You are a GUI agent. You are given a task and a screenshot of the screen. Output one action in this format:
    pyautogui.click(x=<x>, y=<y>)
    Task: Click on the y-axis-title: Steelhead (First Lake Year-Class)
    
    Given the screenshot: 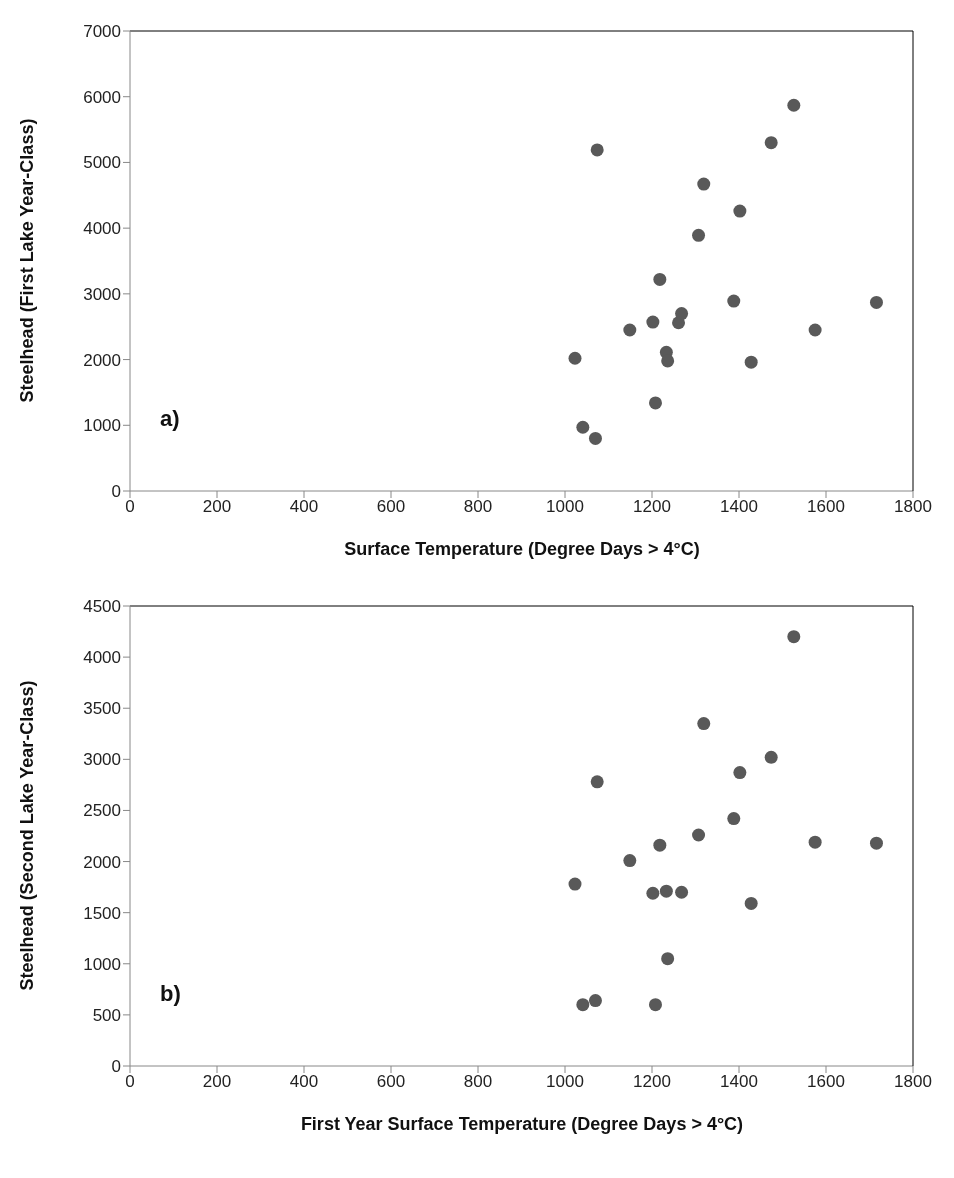 What is the action you would take?
    pyautogui.click(x=28, y=260)
    